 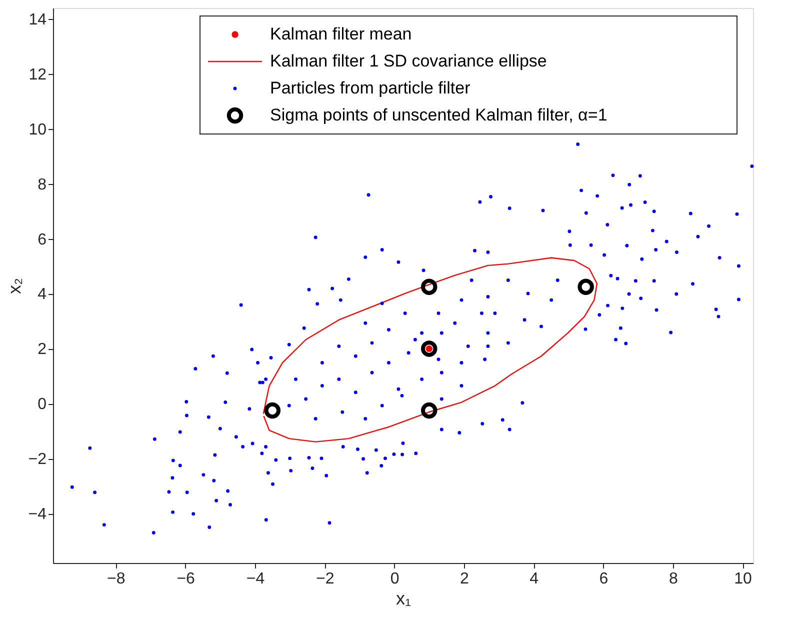 I want to click on line-series, so click(x=430, y=349).